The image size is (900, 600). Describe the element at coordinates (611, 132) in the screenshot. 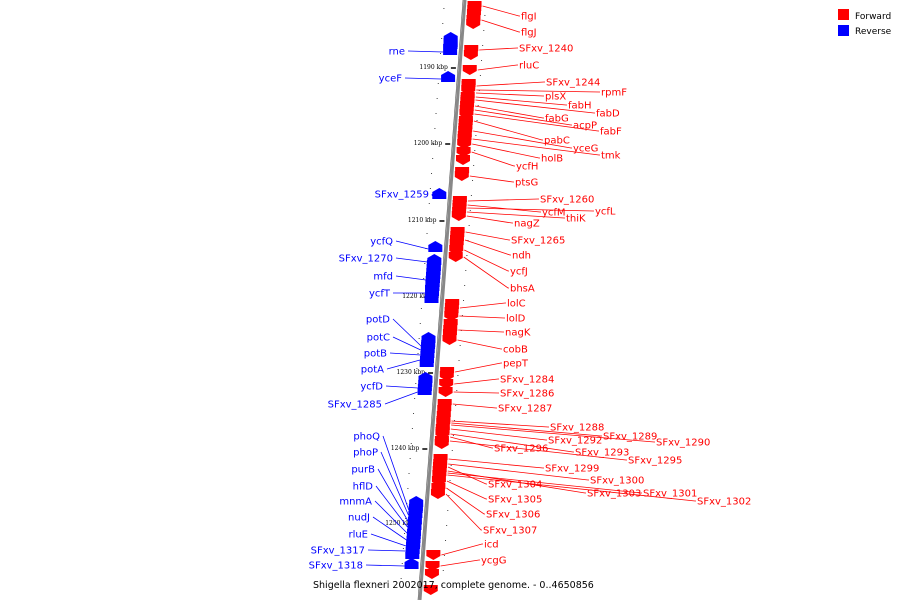

I see `forward-gene-label: fabF` at that location.